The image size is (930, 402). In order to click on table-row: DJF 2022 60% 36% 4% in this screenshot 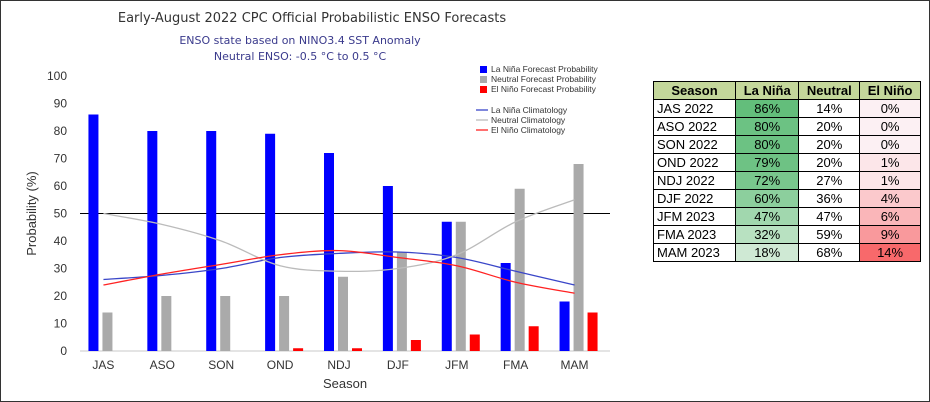, I will do `click(786, 198)`.